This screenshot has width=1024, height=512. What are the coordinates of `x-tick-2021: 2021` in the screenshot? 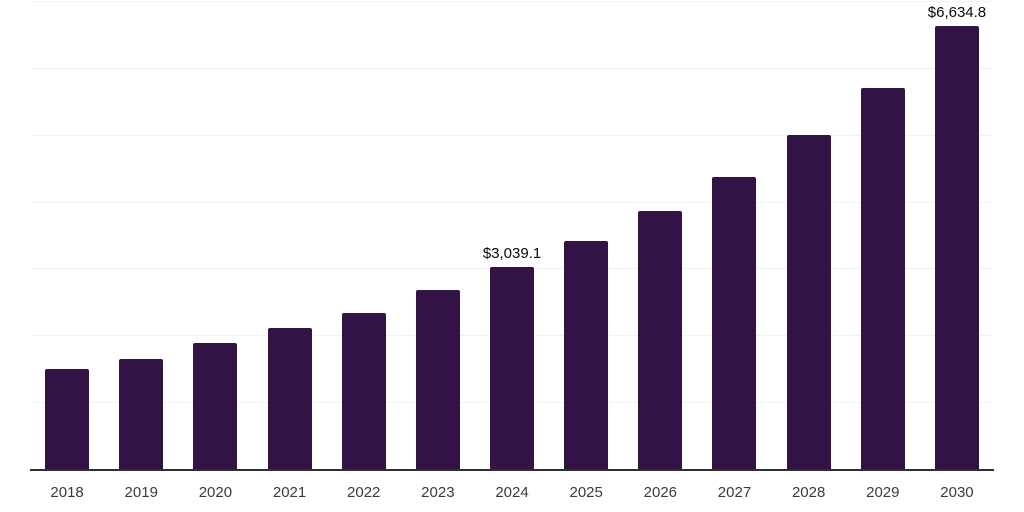 It's located at (289, 492).